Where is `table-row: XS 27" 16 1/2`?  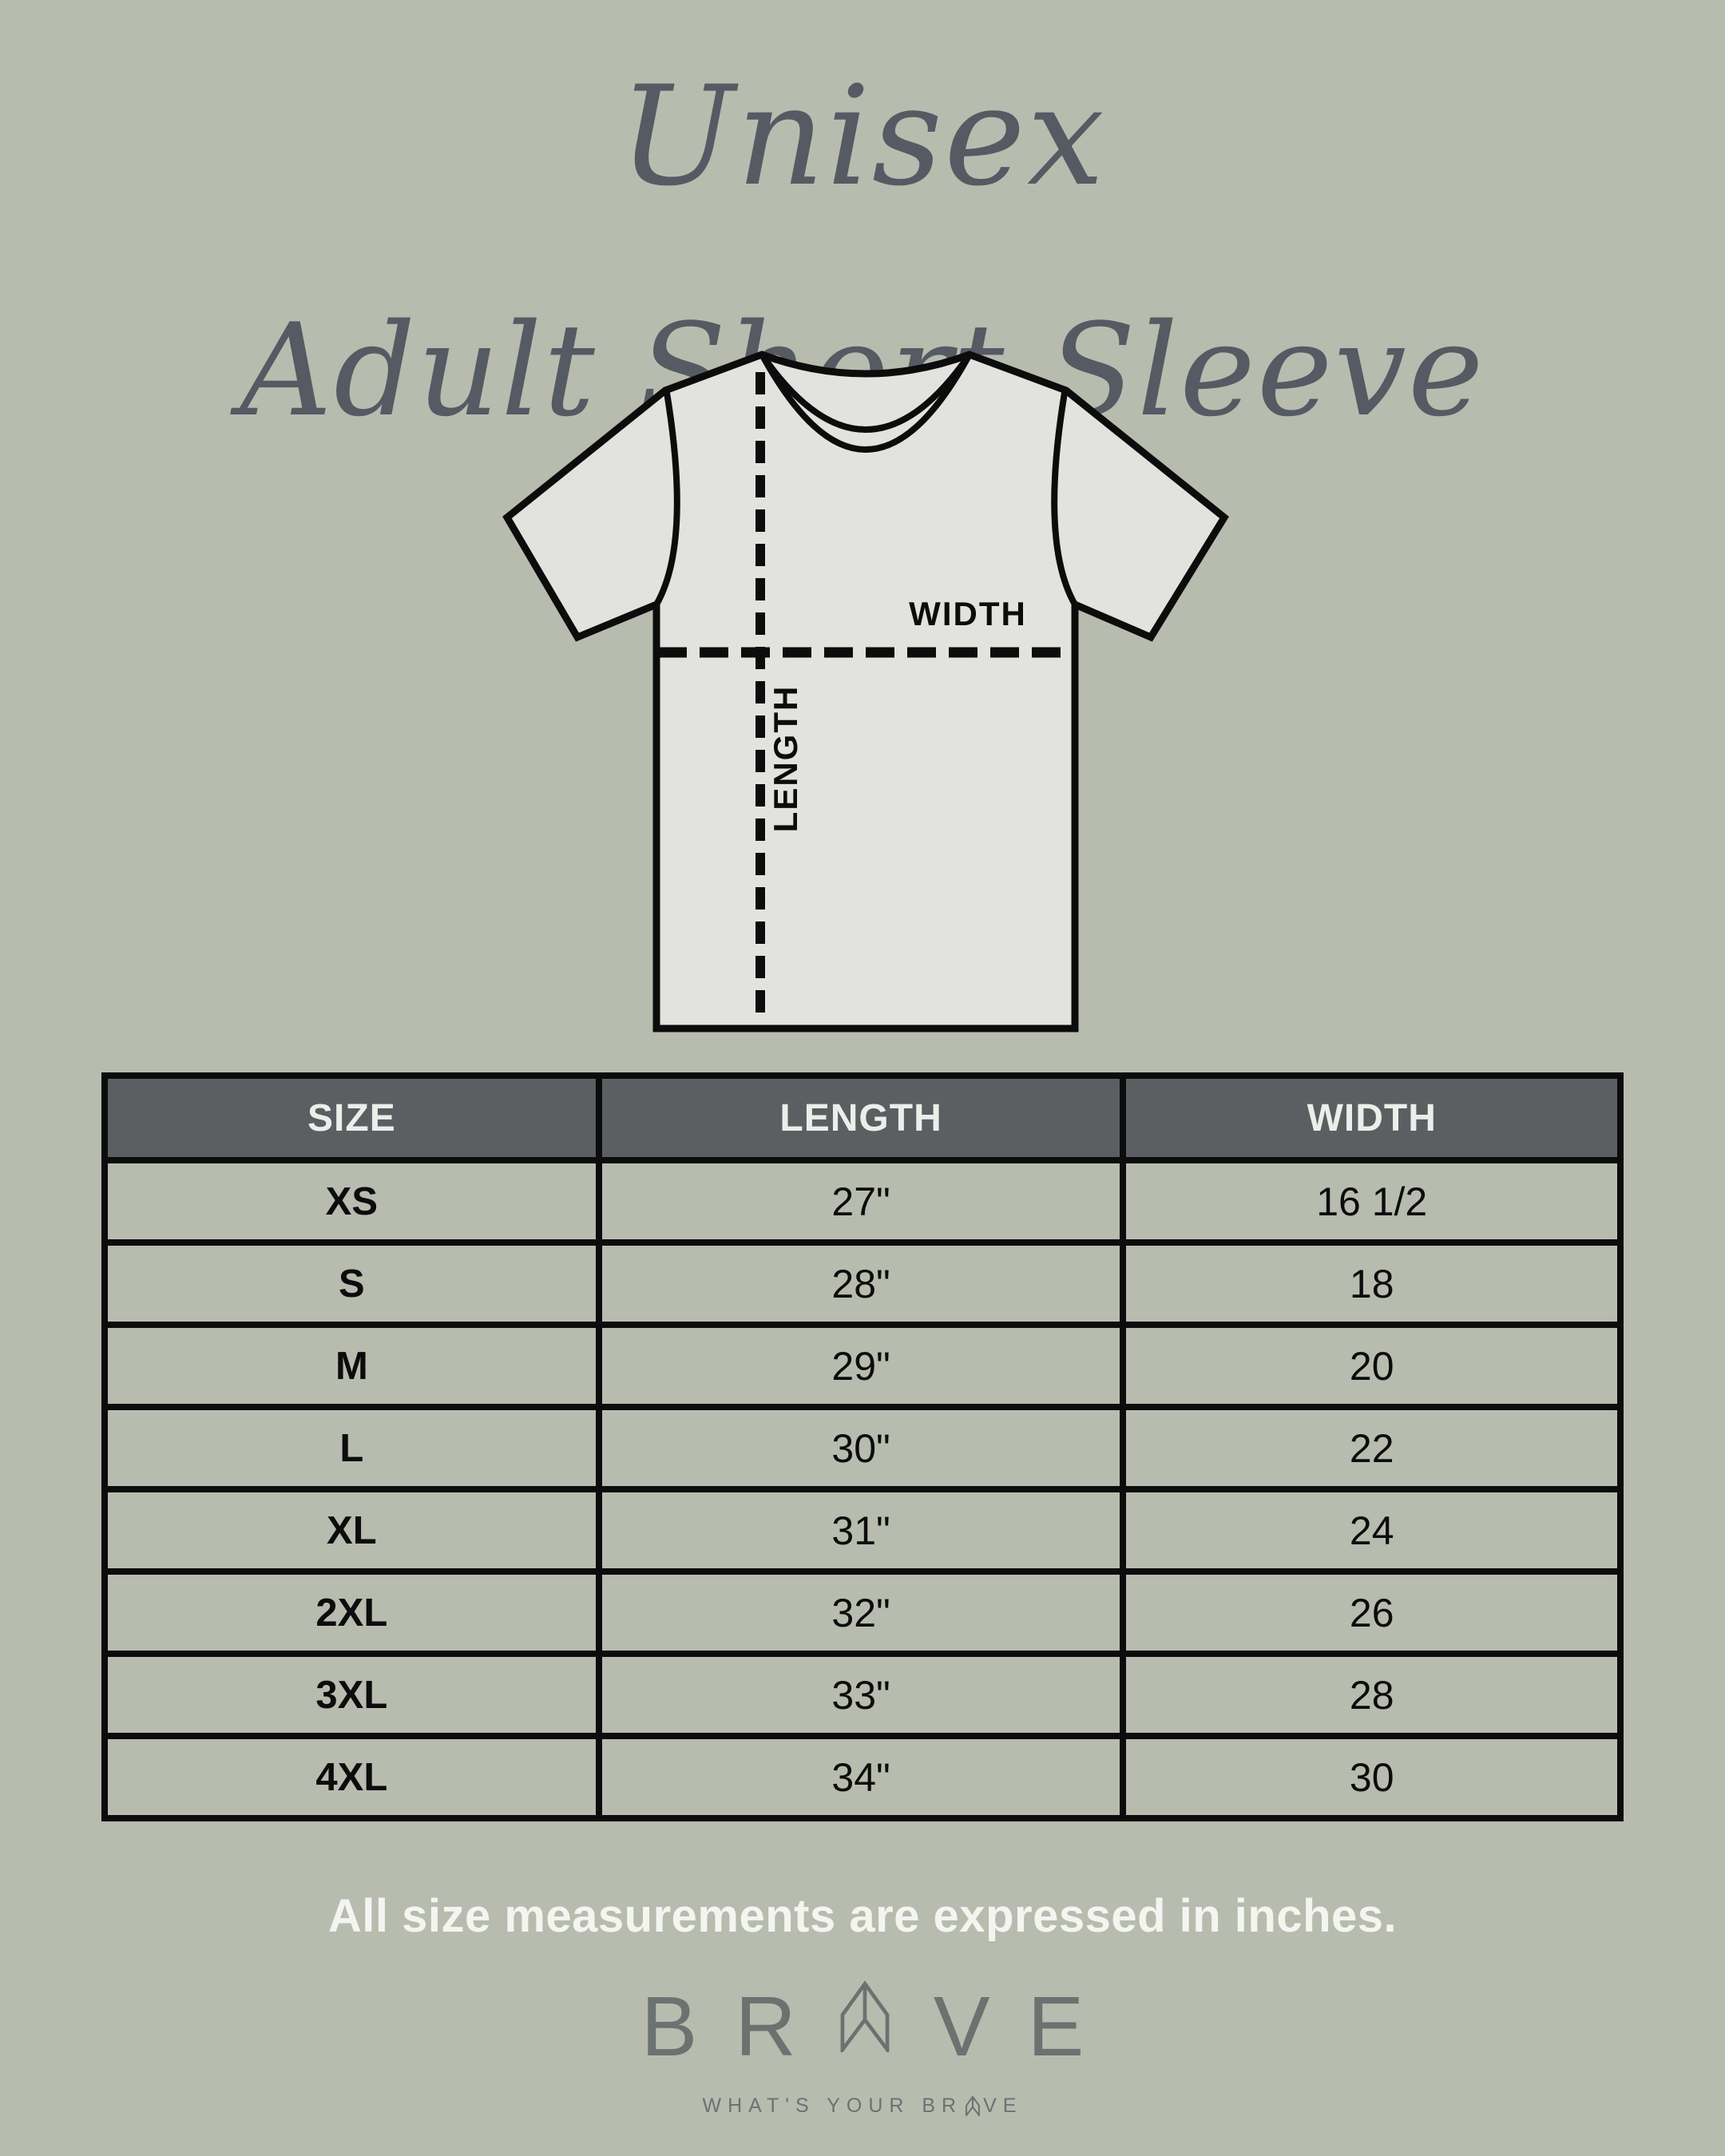
table-row: XS 27" 16 1/2 is located at coordinates (862, 1201).